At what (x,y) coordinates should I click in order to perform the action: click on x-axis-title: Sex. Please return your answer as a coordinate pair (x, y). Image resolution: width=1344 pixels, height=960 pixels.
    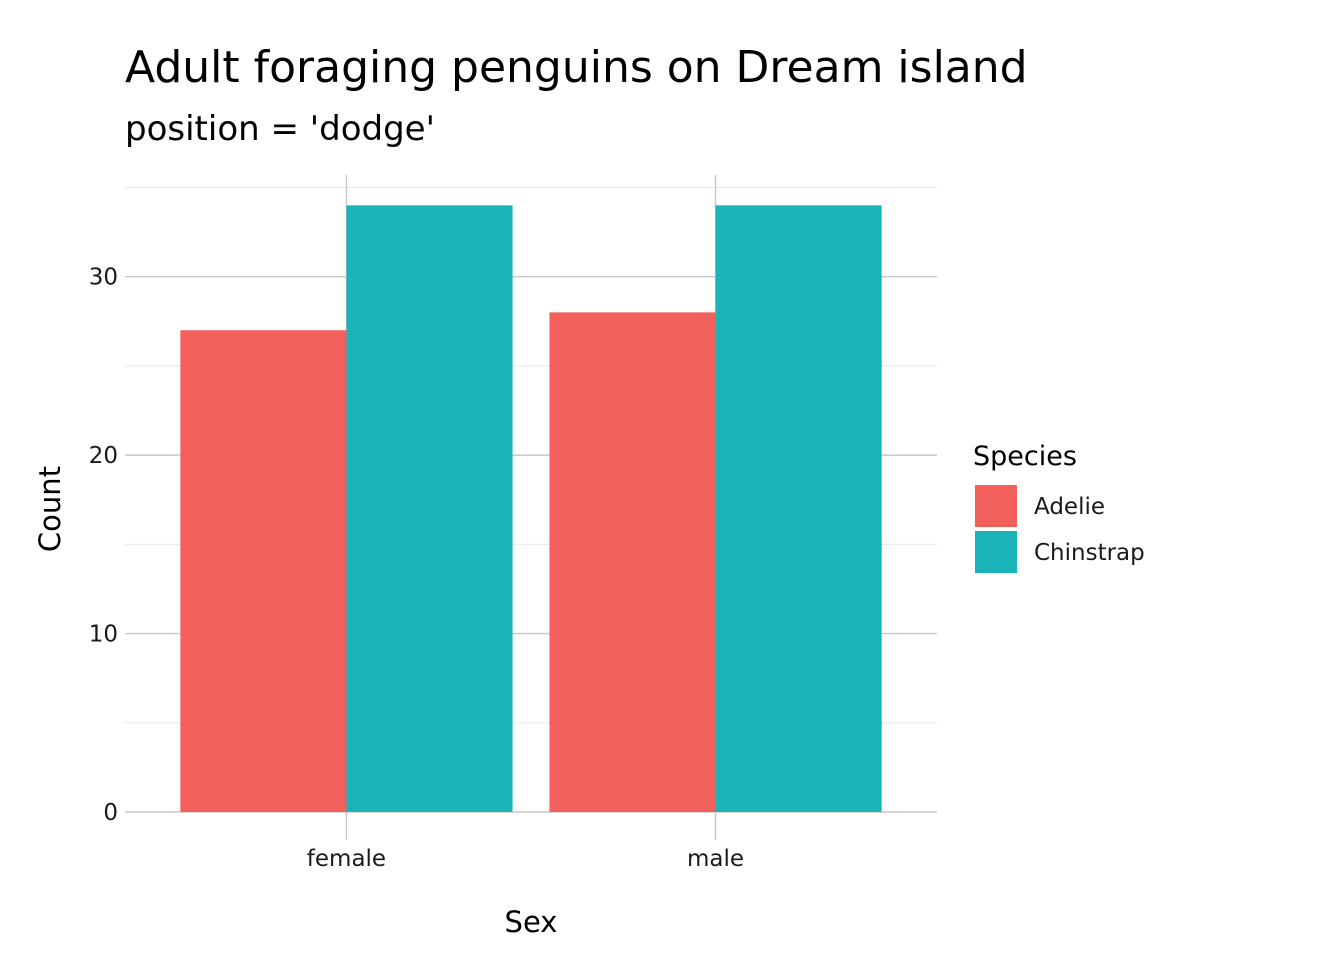
    Looking at the image, I should click on (531, 922).